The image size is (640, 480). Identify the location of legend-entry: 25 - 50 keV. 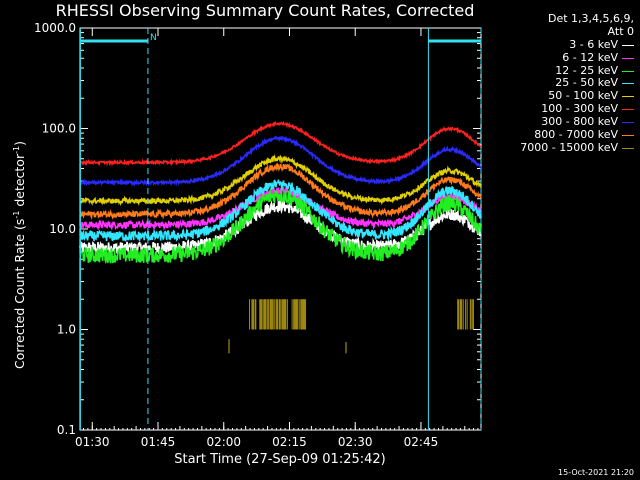
(556, 83).